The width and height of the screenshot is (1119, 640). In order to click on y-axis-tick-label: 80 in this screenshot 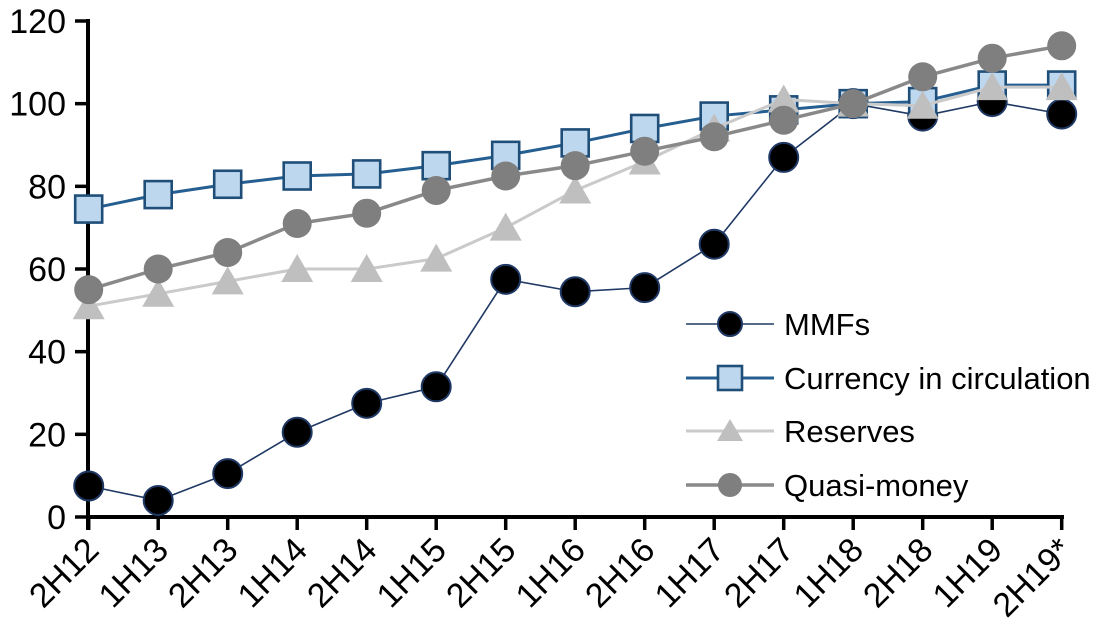, I will do `click(47, 187)`.